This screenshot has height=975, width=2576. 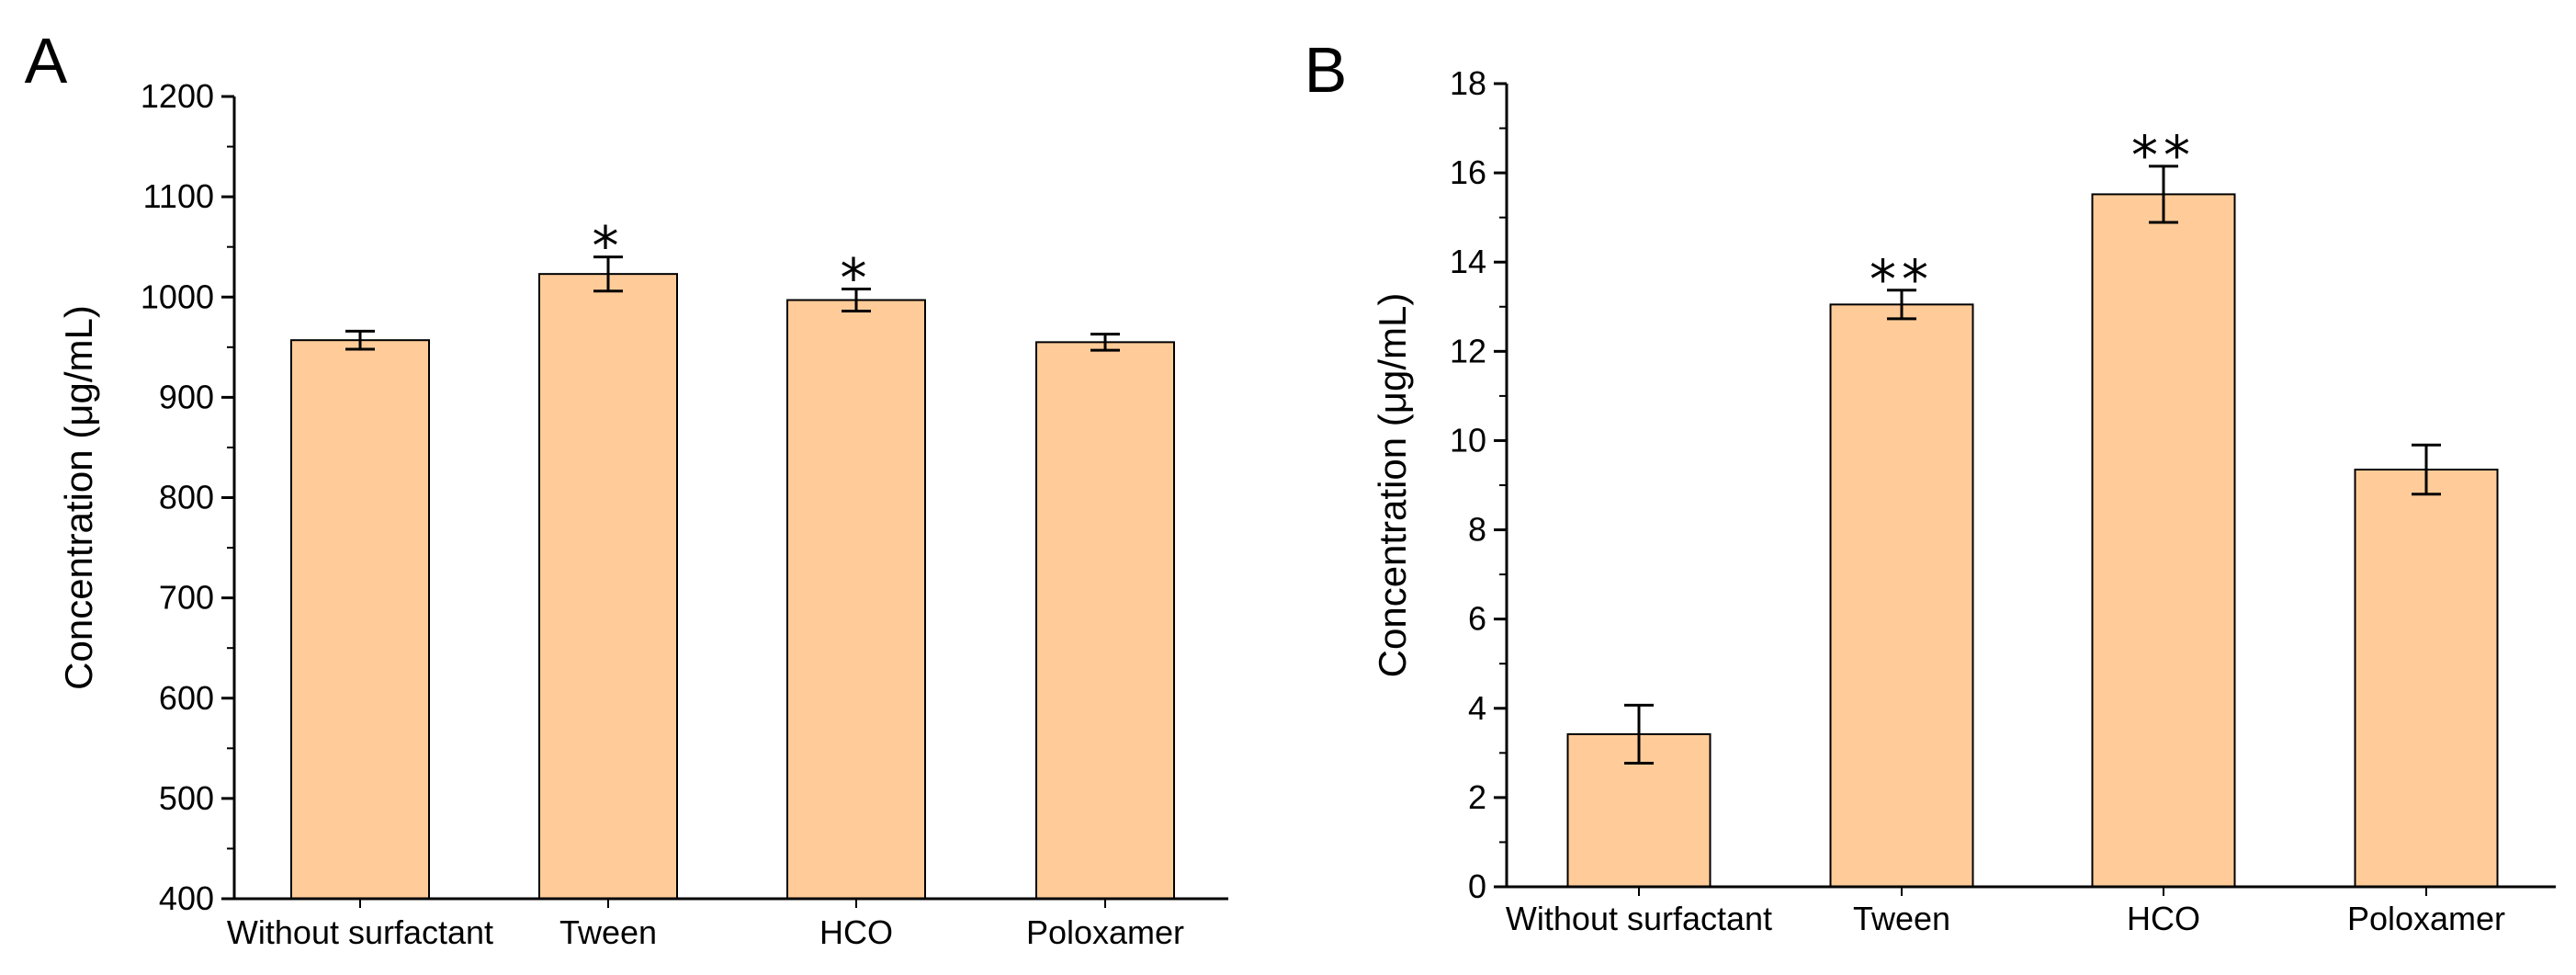 What do you see at coordinates (1326, 70) in the screenshot?
I see `panel-label: B` at bounding box center [1326, 70].